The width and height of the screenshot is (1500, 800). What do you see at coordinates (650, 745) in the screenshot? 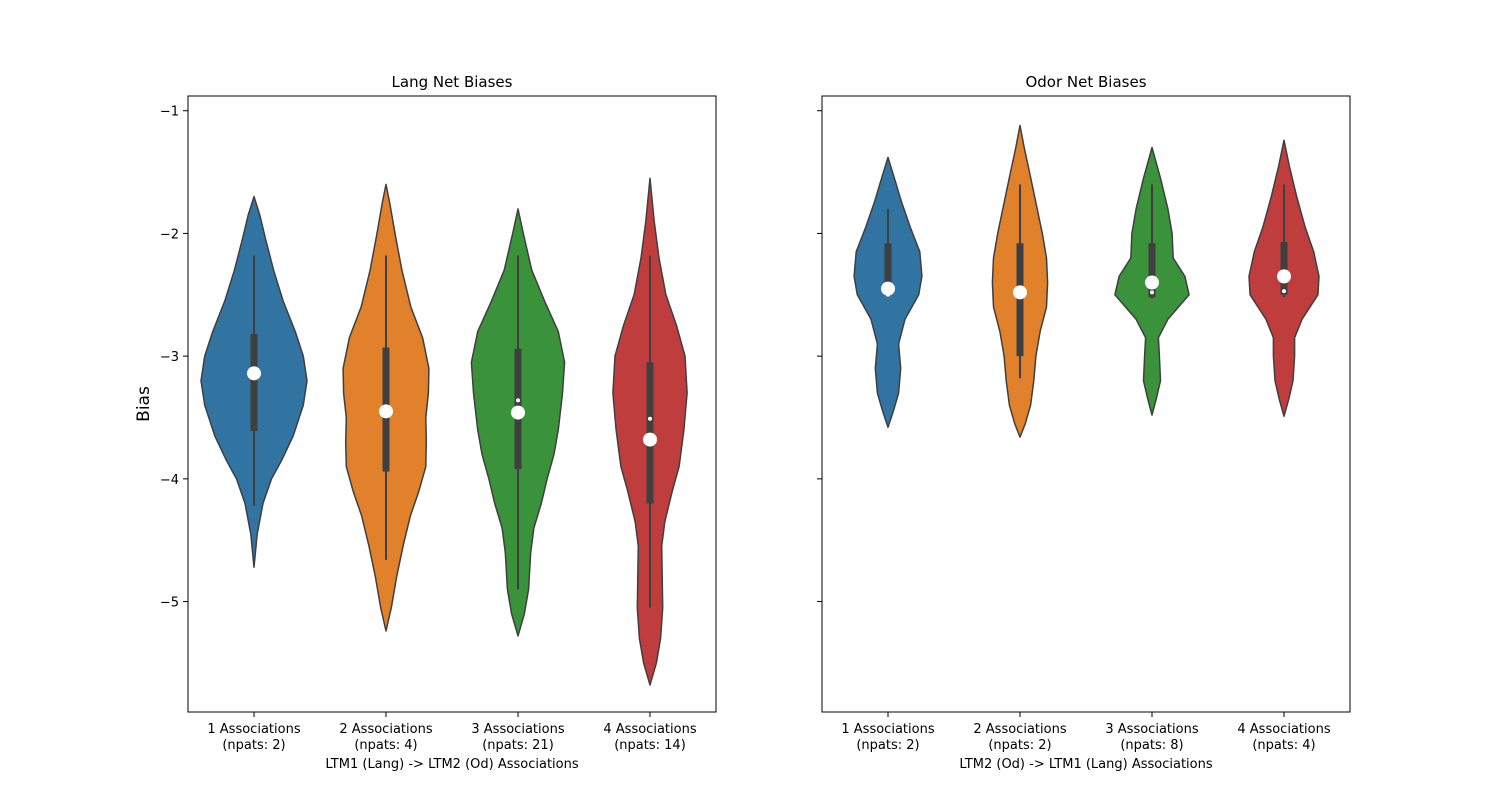
I see `x-tick-sublabel: (npats: 14)` at bounding box center [650, 745].